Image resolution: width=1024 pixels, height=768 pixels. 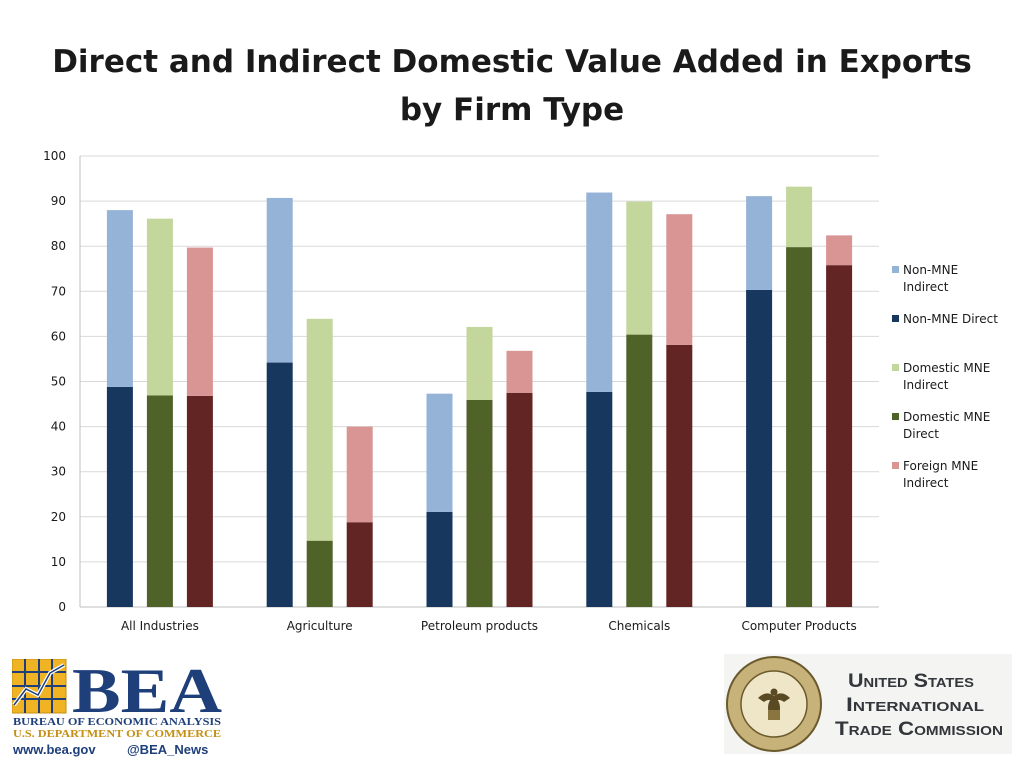 I want to click on y-tick-label: 10, so click(x=58, y=562).